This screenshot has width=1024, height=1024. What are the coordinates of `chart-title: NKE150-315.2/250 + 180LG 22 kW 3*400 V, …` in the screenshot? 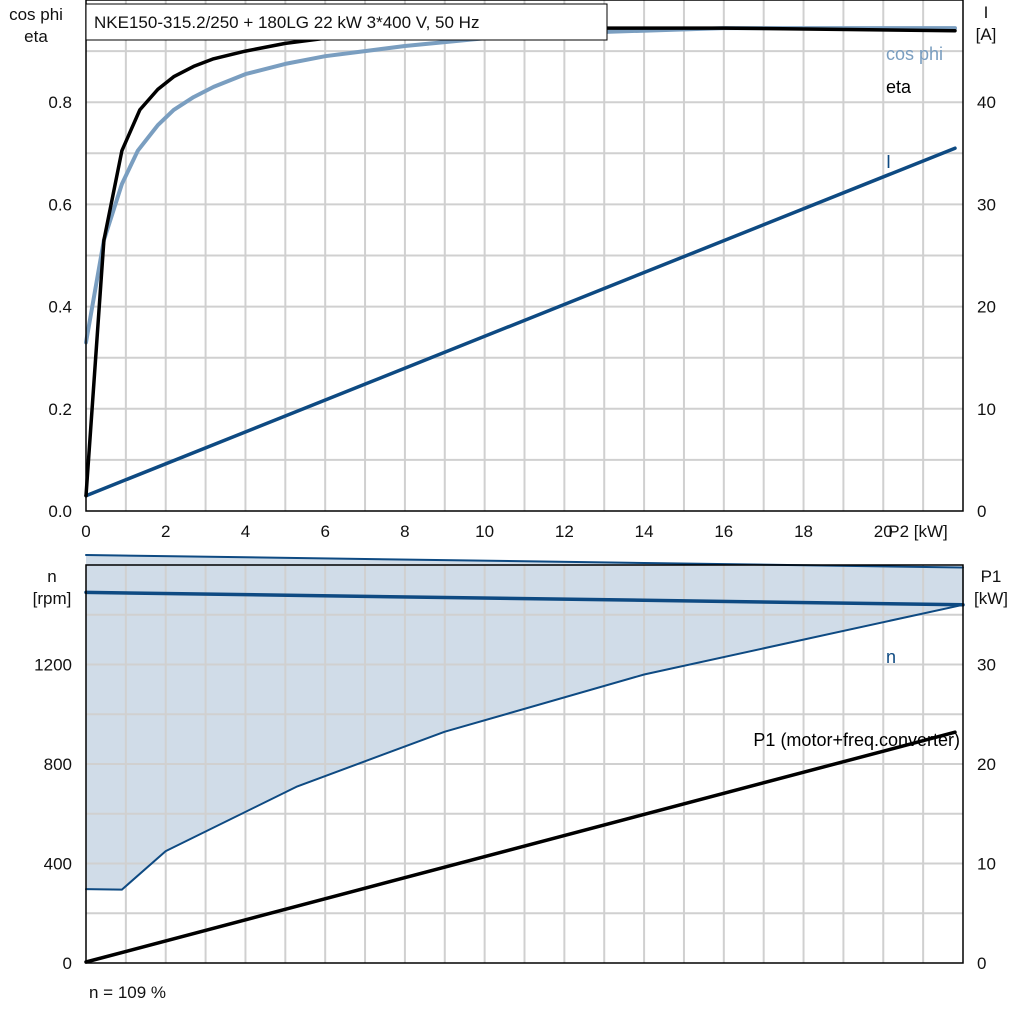 It's located at (286, 22).